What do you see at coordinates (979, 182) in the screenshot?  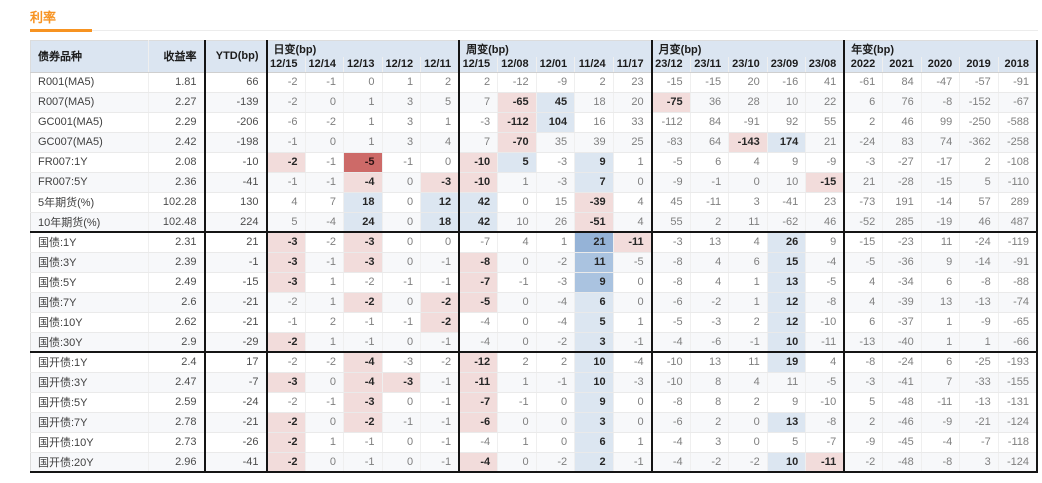 I see `change-cell-y3: 5` at bounding box center [979, 182].